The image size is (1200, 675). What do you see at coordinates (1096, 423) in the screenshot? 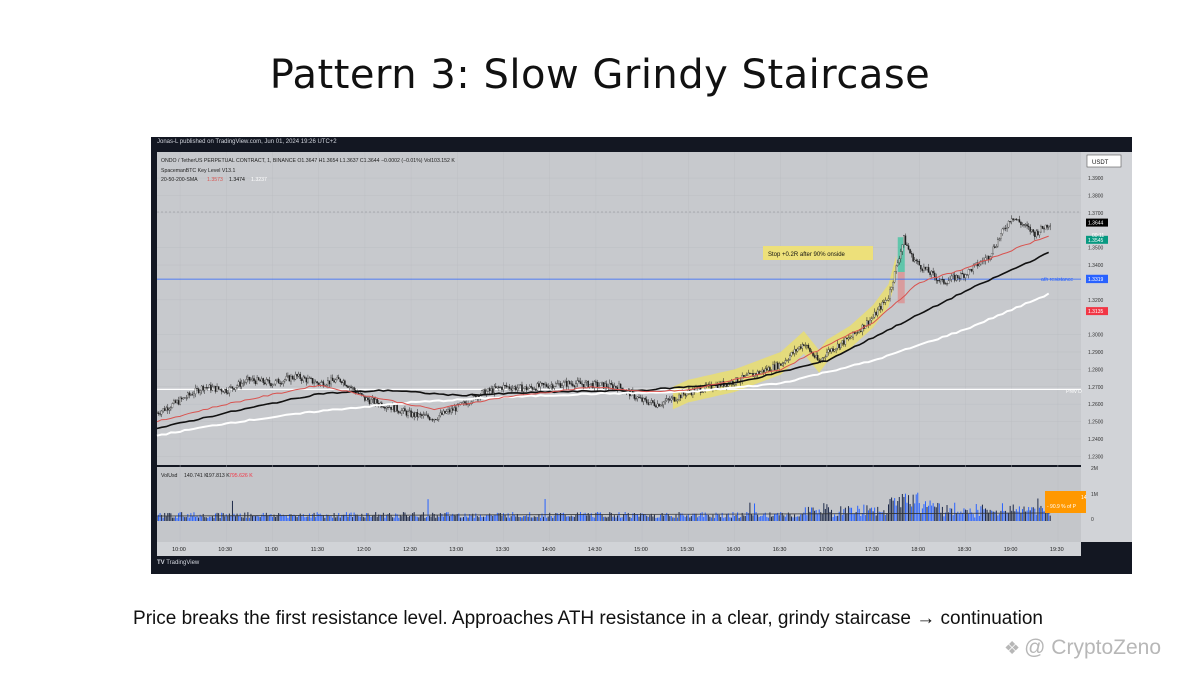
I see `y-tick-label: 1.2500` at bounding box center [1096, 423].